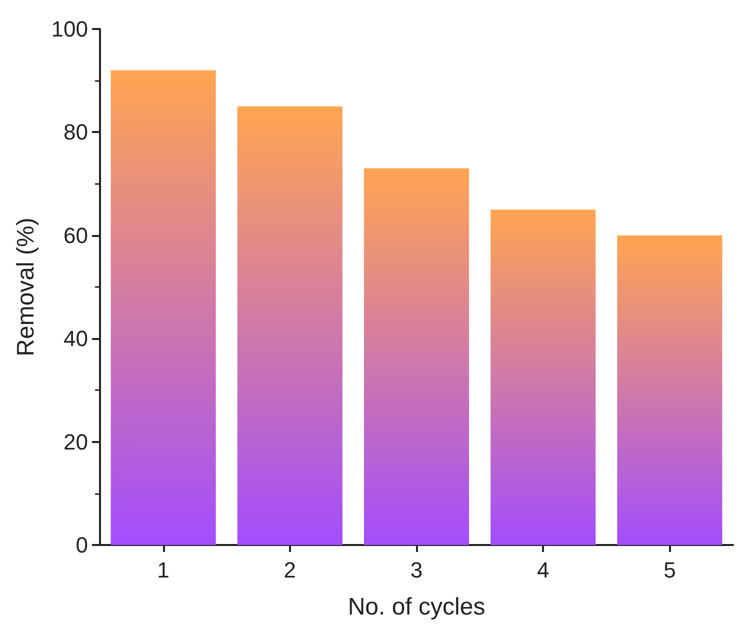 This screenshot has height=639, width=739. What do you see at coordinates (163, 570) in the screenshot?
I see `x-tick-label: 1` at bounding box center [163, 570].